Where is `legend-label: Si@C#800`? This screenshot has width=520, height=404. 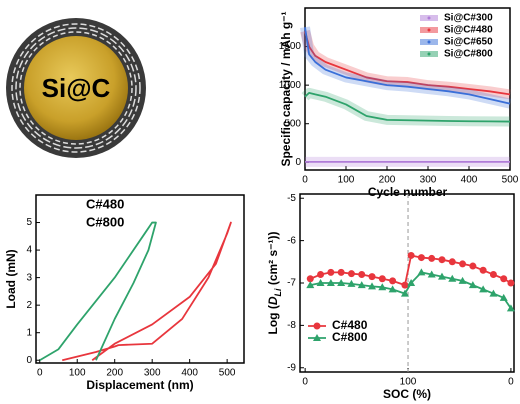
legend-label: Si@C#800 is located at coordinates (468, 54).